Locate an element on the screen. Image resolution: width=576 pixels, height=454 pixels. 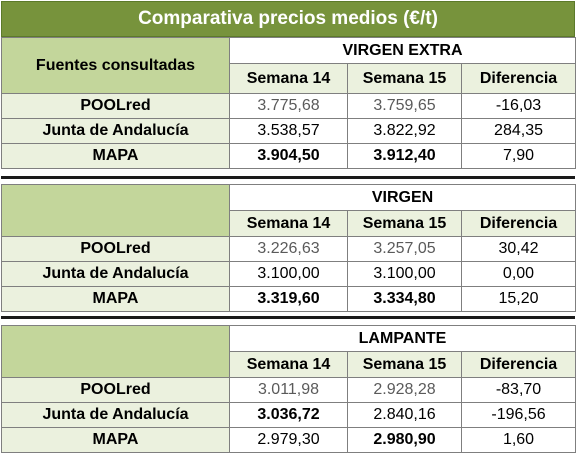
row-week15: 3.334,80 is located at coordinates (404, 299).